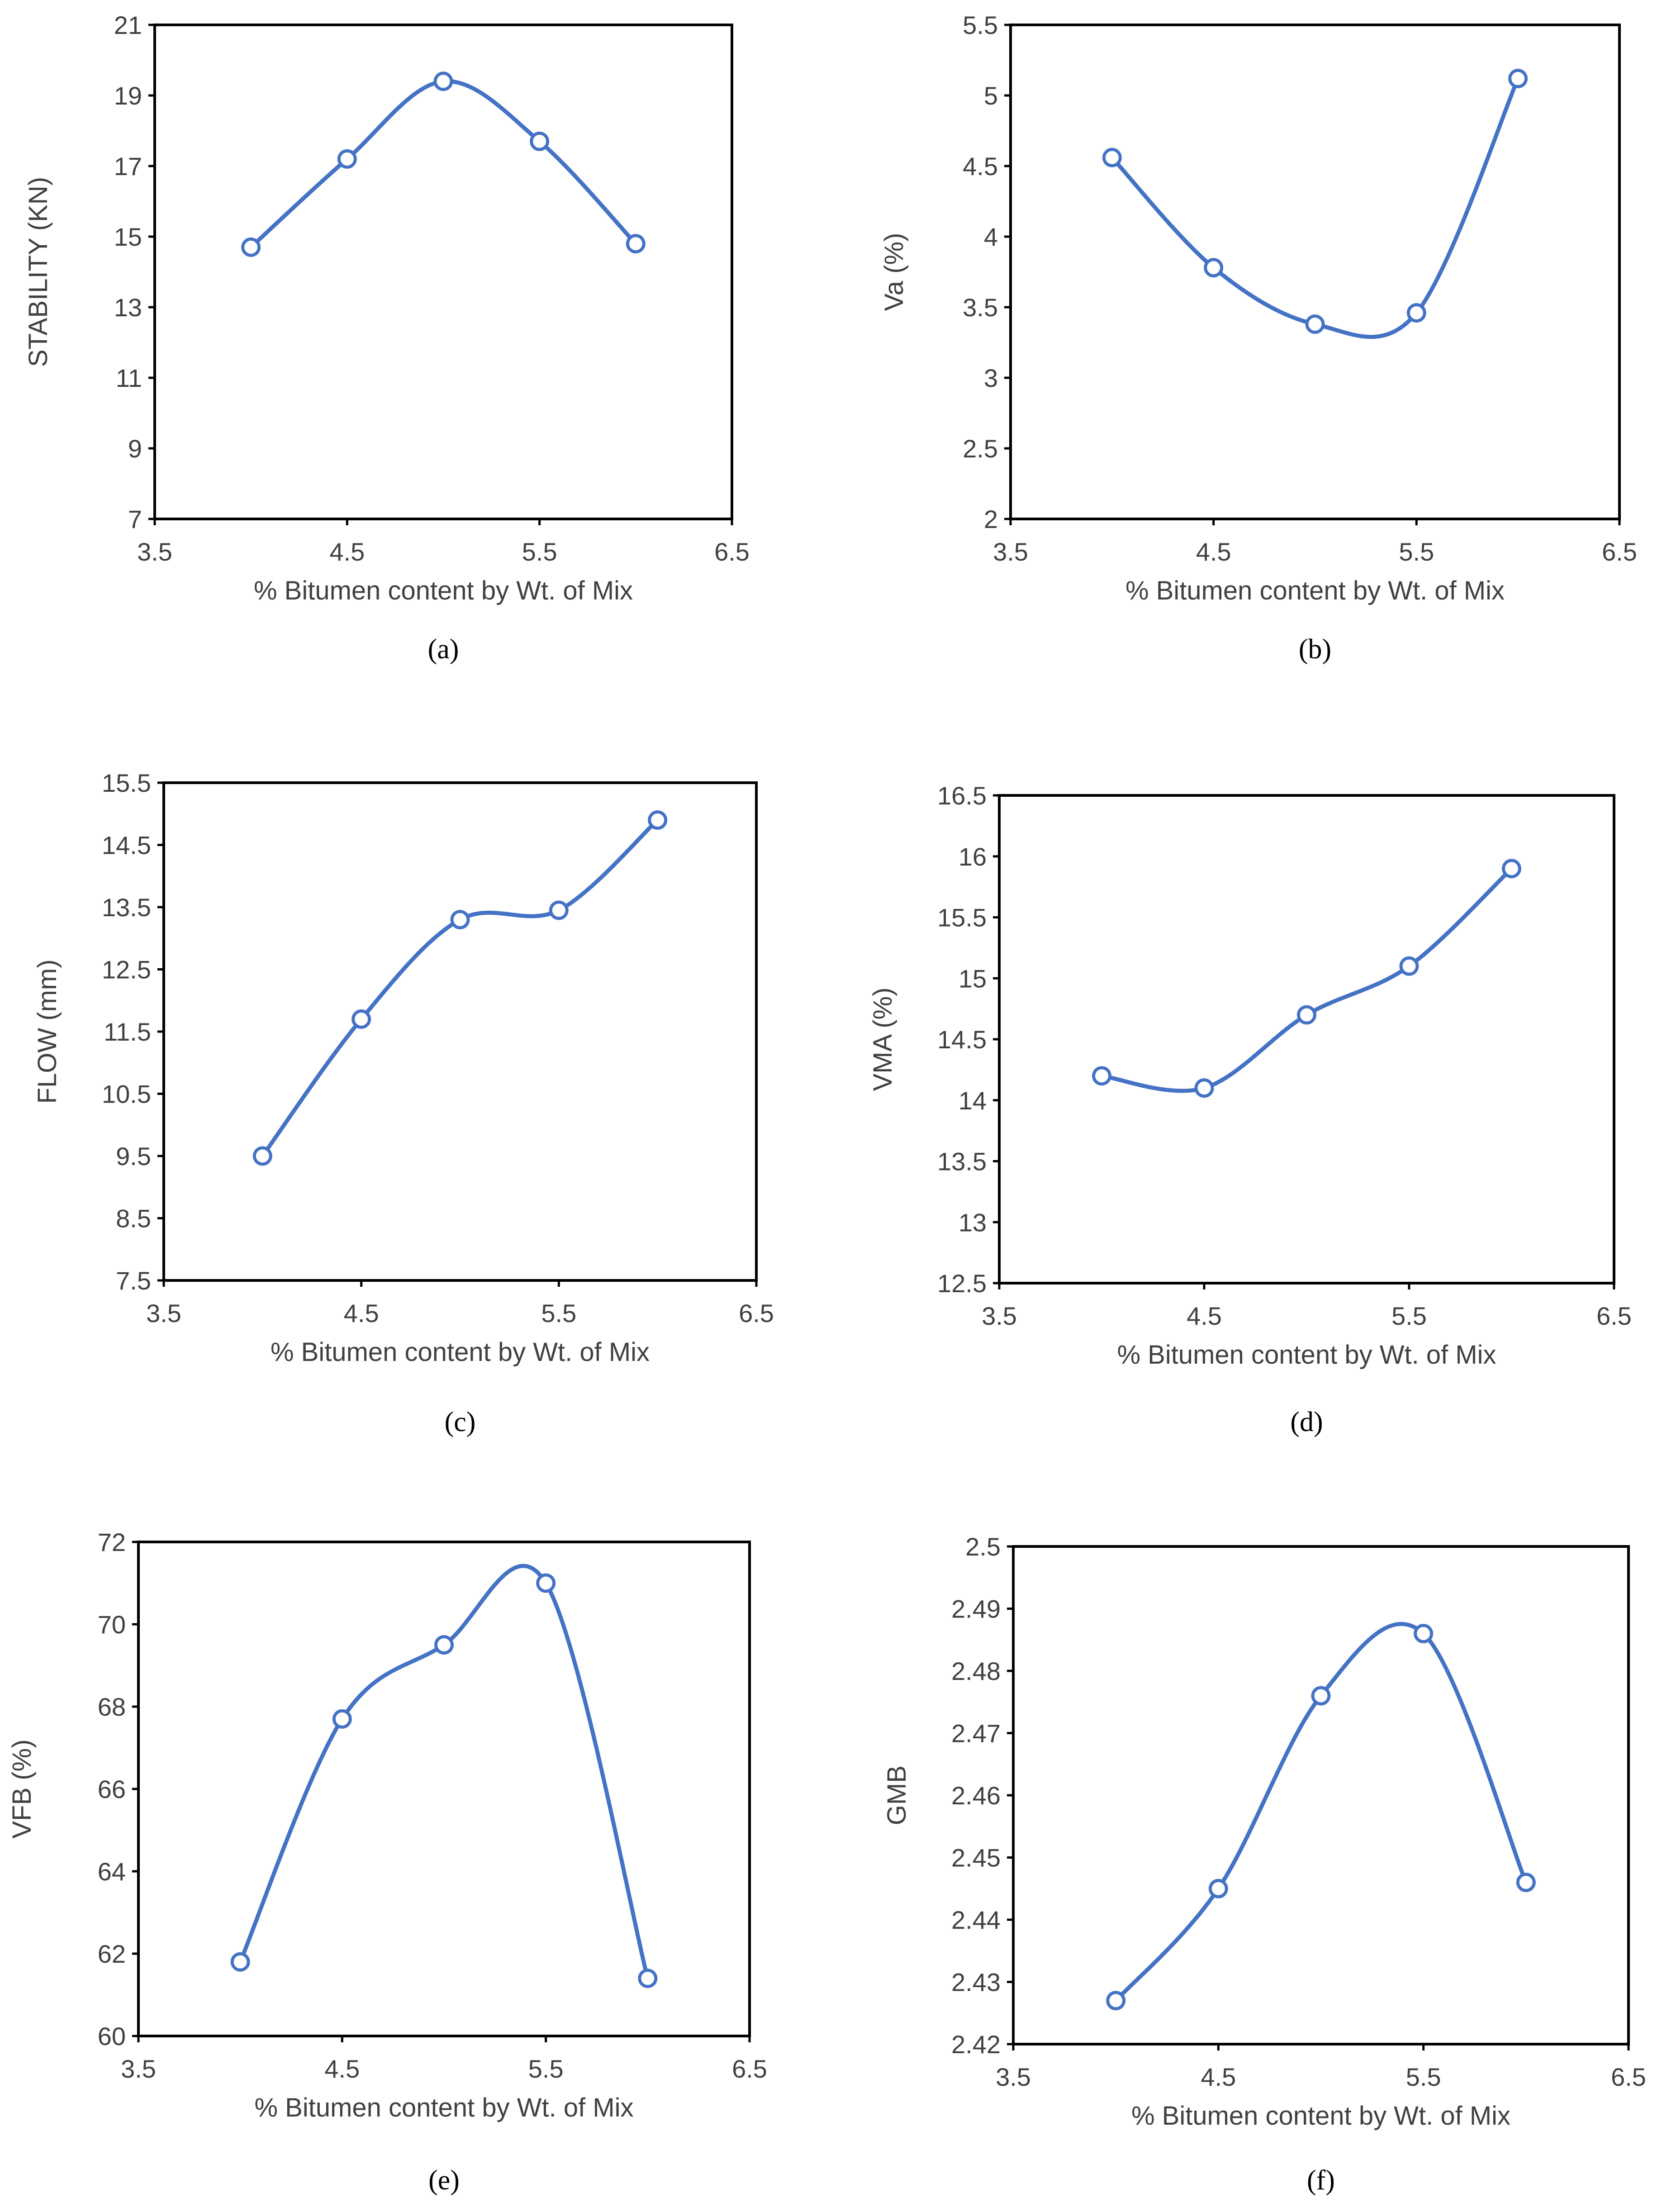  What do you see at coordinates (129, 378) in the screenshot?
I see `y-tick-label: 11` at bounding box center [129, 378].